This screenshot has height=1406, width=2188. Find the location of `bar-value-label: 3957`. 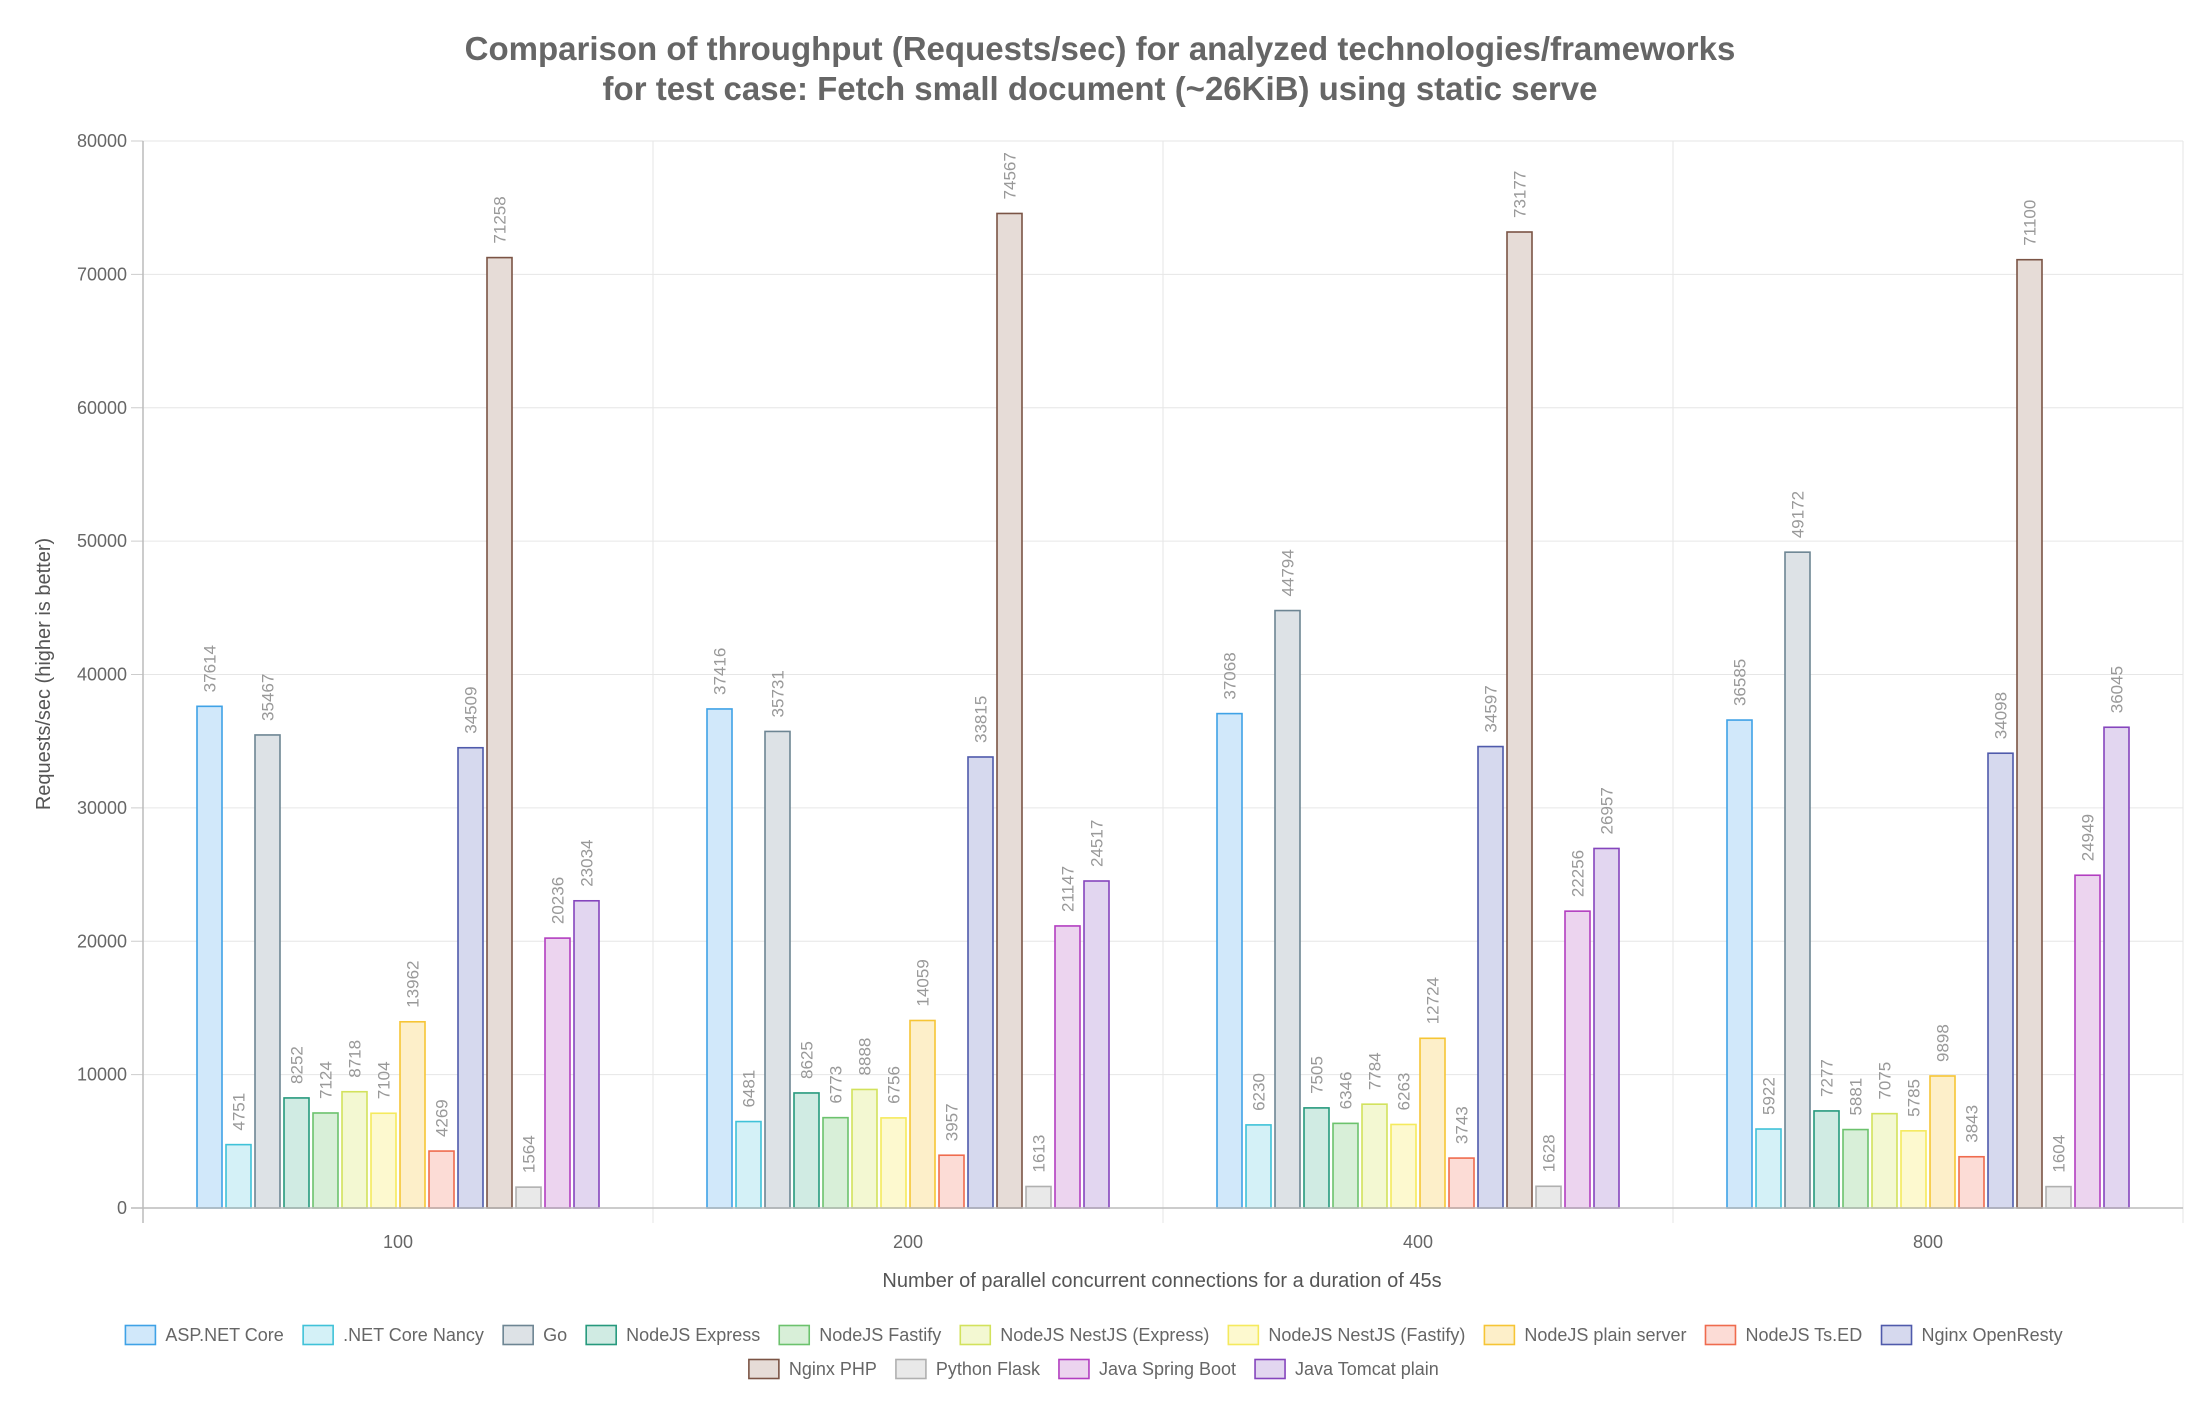

bar-value-label: 3957 is located at coordinates (952, 1122).